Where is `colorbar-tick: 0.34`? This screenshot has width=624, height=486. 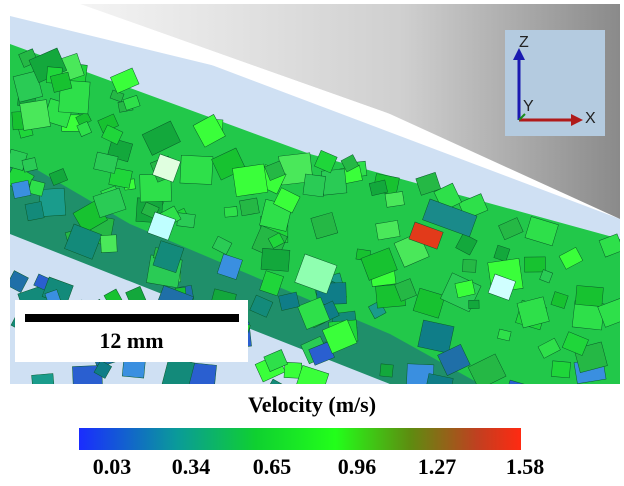 colorbar-tick: 0.34 is located at coordinates (191, 466).